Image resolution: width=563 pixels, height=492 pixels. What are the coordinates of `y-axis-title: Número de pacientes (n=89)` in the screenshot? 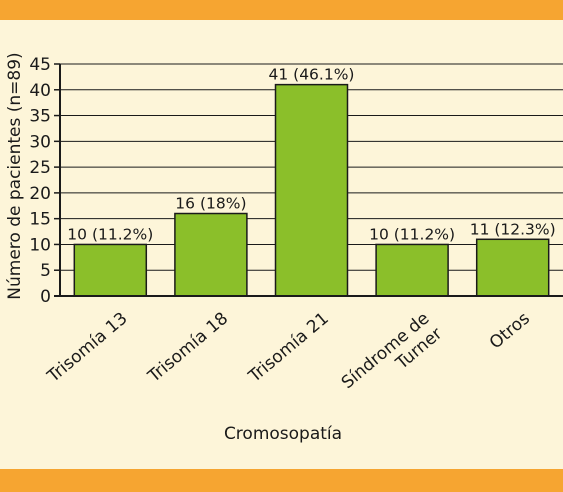 It's located at (15, 175).